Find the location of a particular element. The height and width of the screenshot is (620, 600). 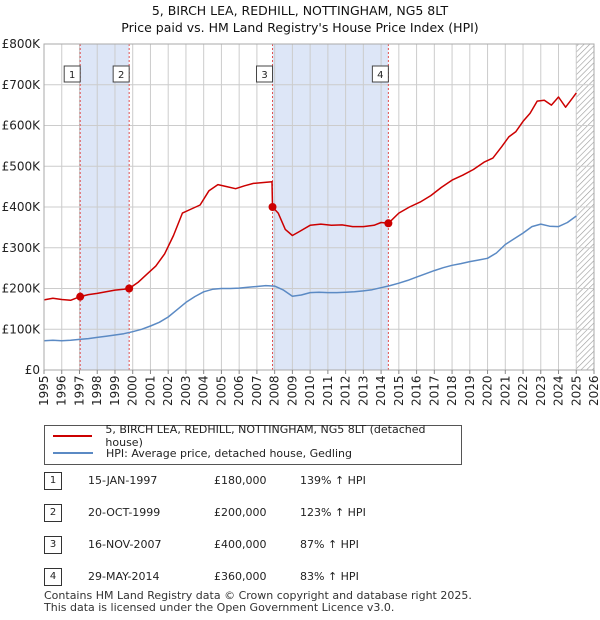

x-tick-label: 2022 is located at coordinates (523, 390).